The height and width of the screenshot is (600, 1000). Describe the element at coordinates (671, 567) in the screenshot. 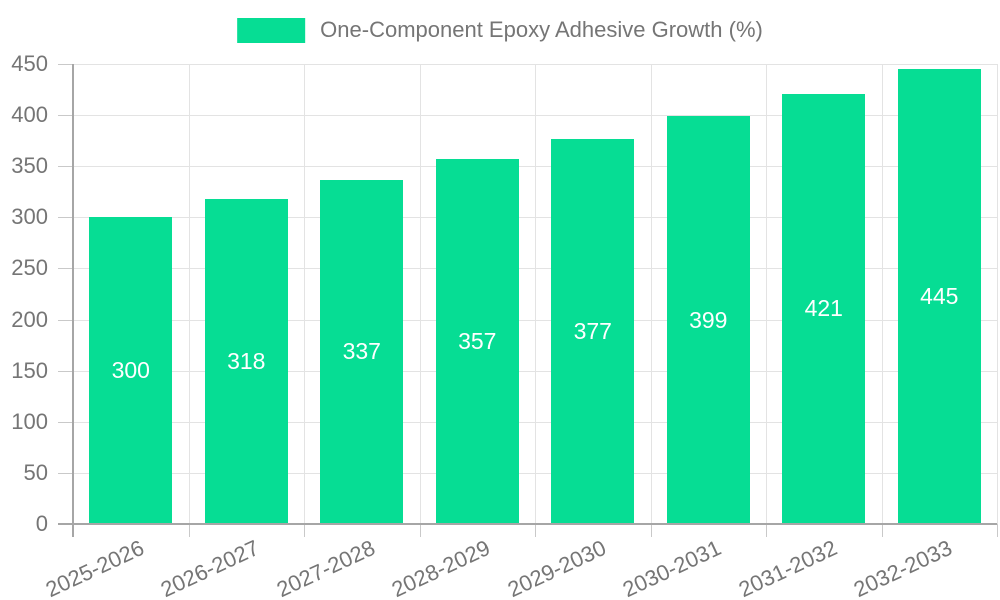

I see `x-category-label: 2030-2031` at that location.